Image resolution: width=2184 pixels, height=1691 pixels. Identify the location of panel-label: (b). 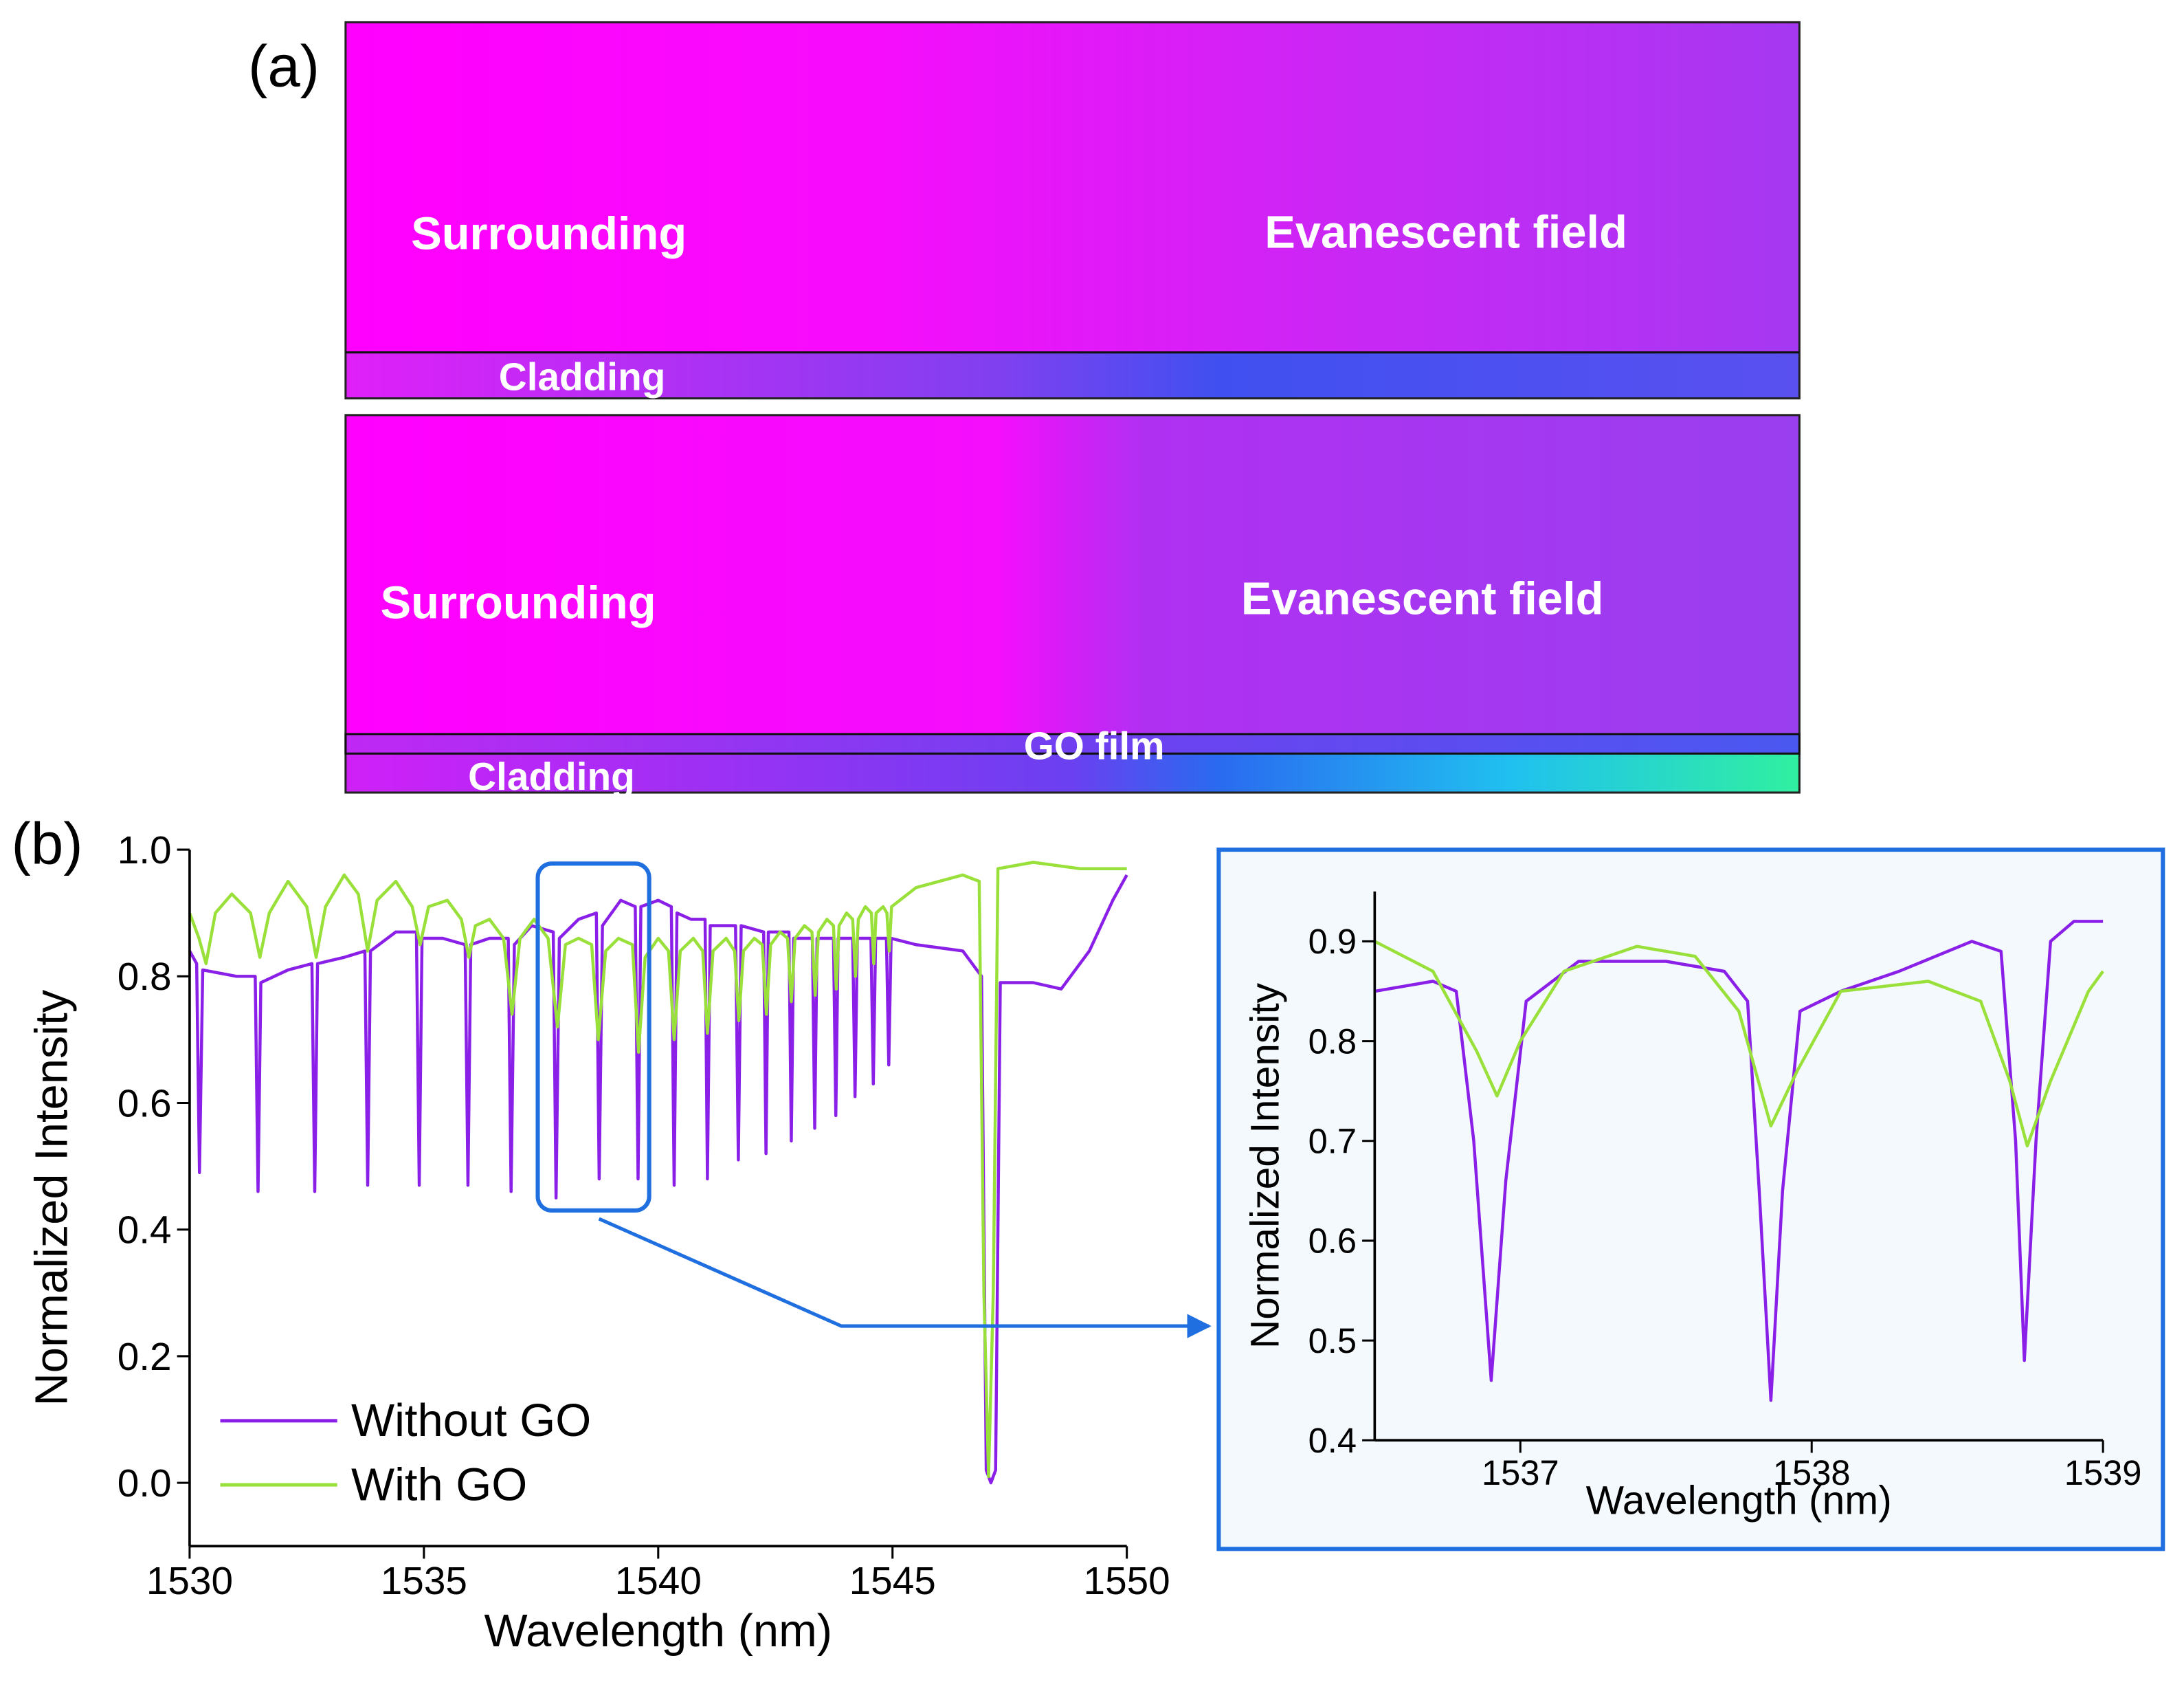
(47, 843).